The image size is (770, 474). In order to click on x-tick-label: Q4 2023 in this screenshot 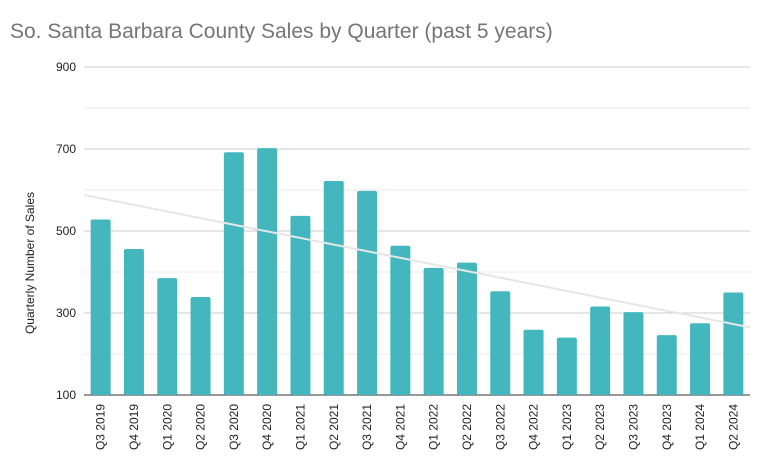, I will do `click(667, 427)`.